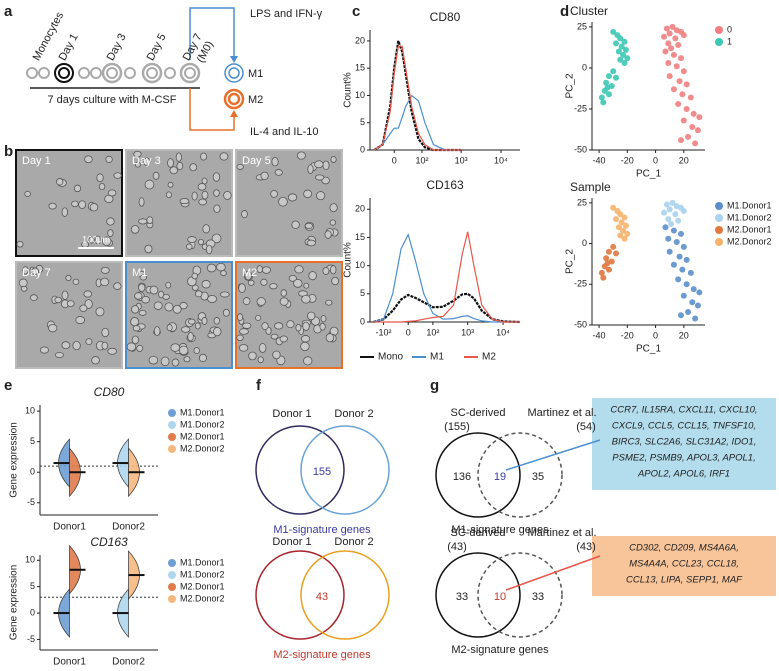 The height and width of the screenshot is (671, 779). I want to click on x-tick-label: 10², so click(421, 160).